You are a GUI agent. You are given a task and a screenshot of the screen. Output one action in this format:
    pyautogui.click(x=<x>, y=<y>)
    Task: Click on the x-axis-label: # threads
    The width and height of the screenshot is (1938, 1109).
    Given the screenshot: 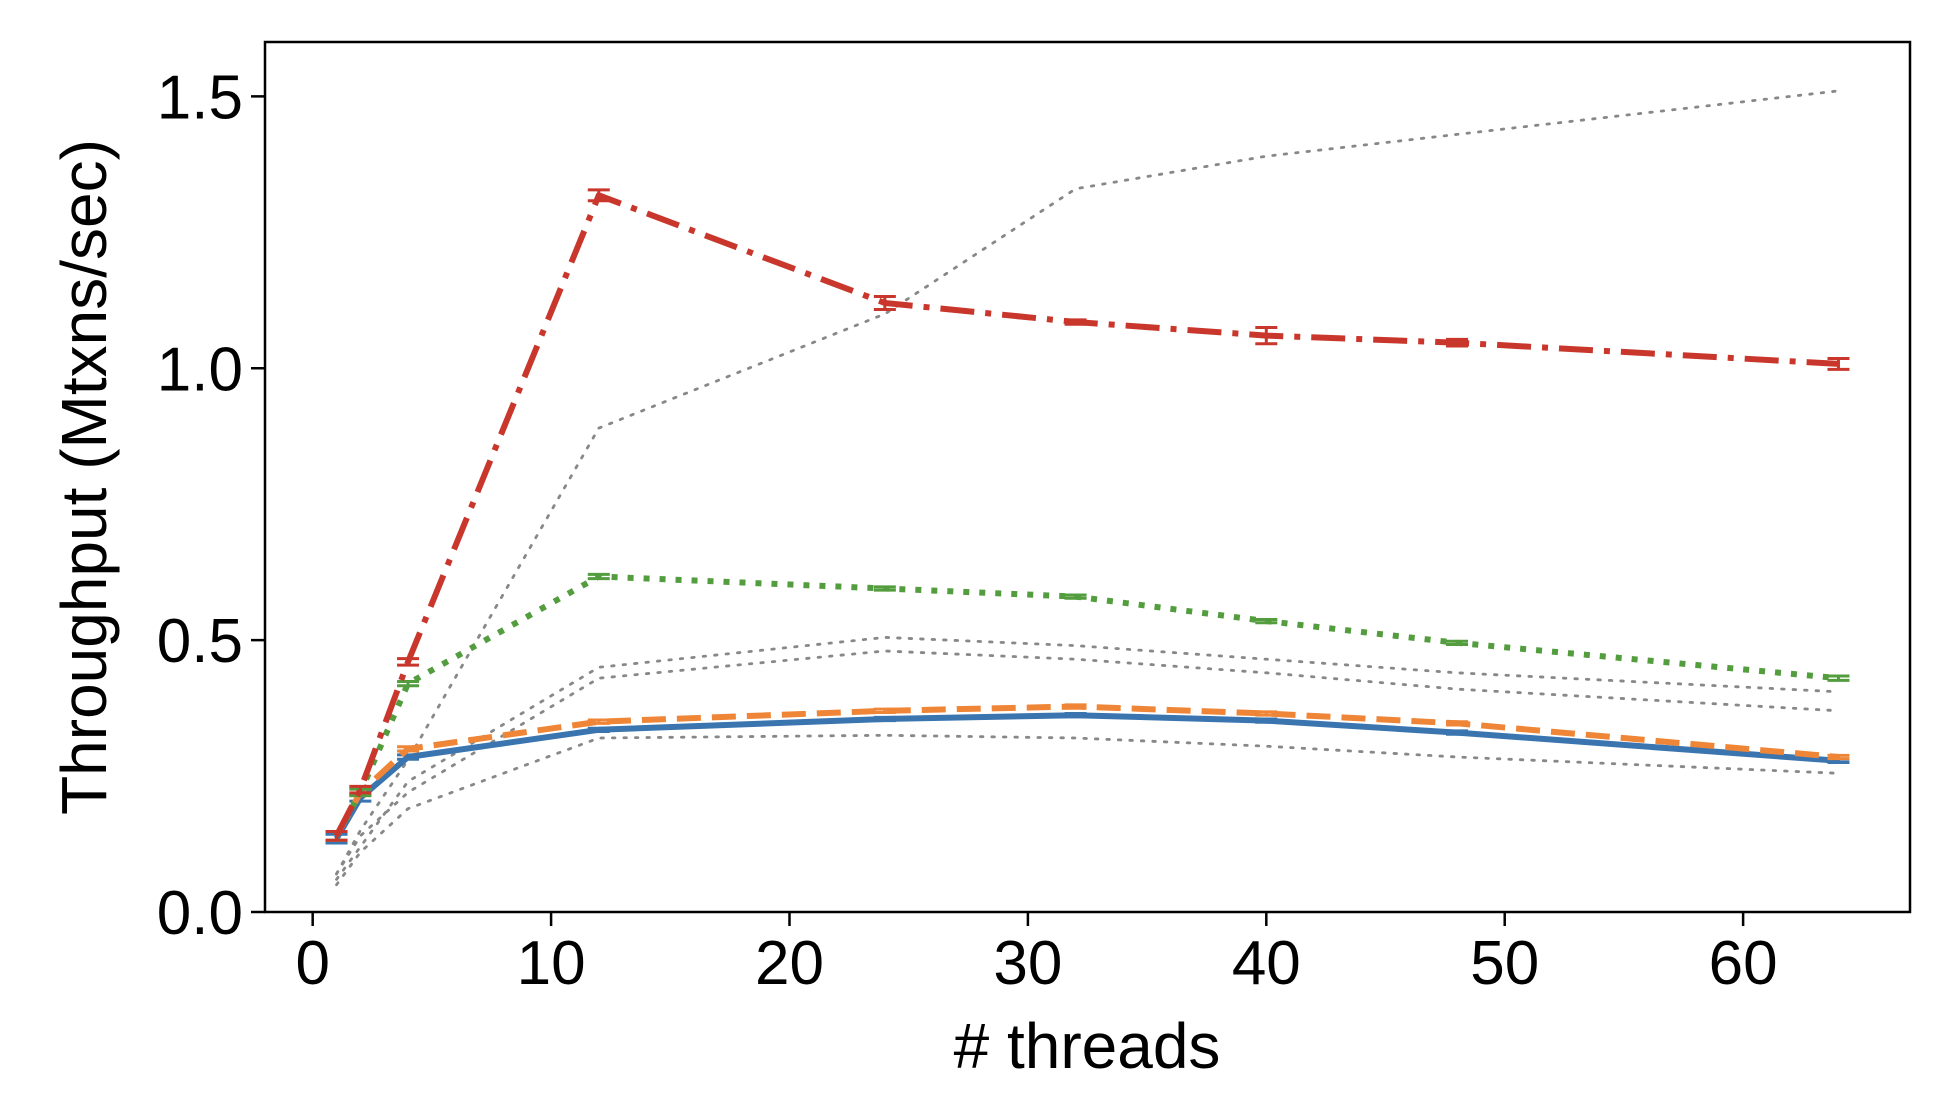 What is the action you would take?
    pyautogui.click(x=1087, y=1046)
    